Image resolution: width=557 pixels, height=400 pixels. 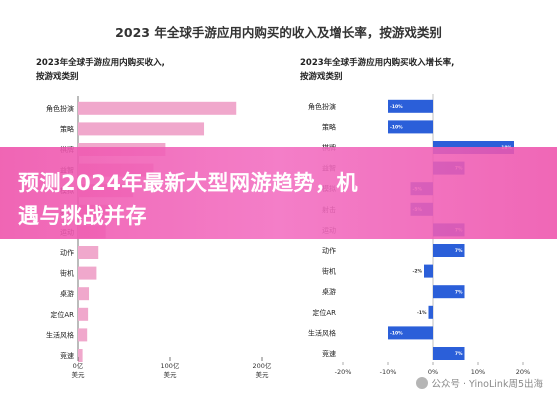 What do you see at coordinates (262, 365) in the screenshot?
I see `left-x-tick-label: 200亿` at bounding box center [262, 365].